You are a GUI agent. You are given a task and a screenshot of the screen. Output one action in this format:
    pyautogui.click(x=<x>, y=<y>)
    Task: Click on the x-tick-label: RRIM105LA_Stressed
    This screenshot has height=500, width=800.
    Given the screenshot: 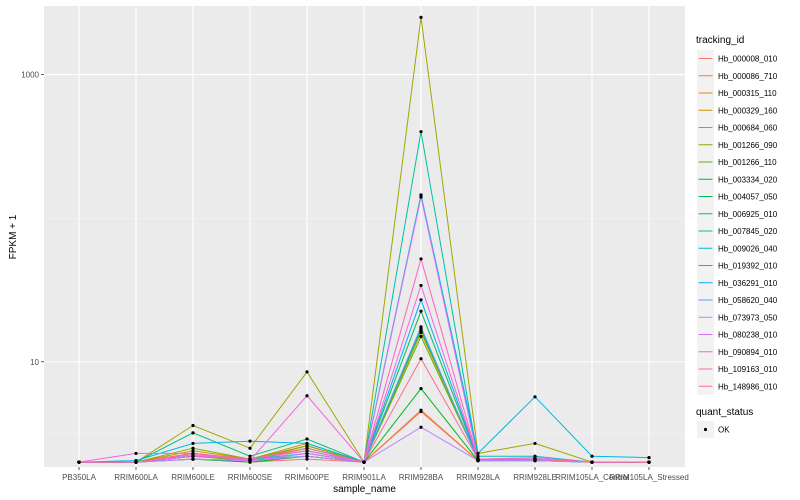 What is the action you would take?
    pyautogui.click(x=649, y=477)
    